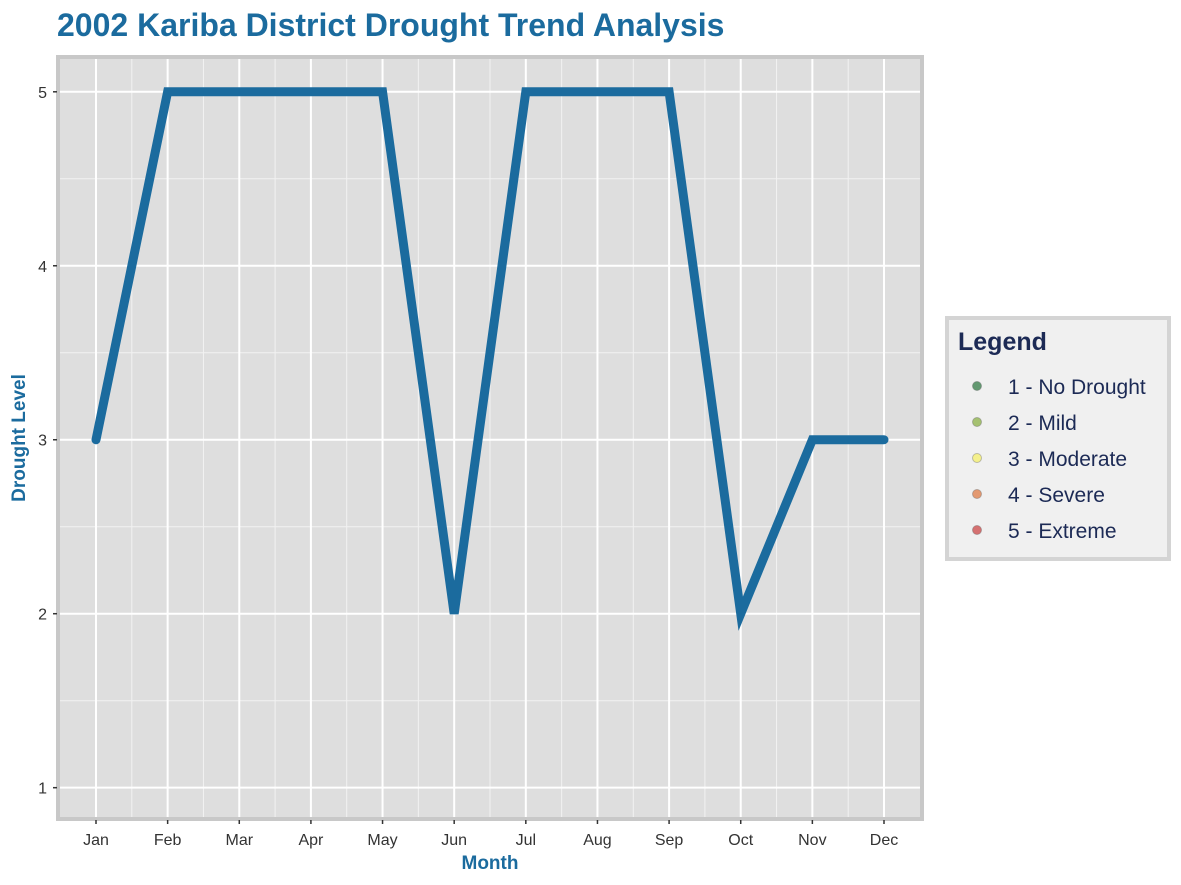 The image size is (1181, 885). What do you see at coordinates (382, 840) in the screenshot?
I see `x-tick-label: May` at bounding box center [382, 840].